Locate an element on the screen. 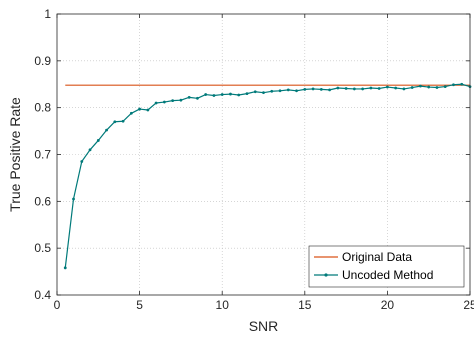  x-tick-label: 5 is located at coordinates (139, 305).